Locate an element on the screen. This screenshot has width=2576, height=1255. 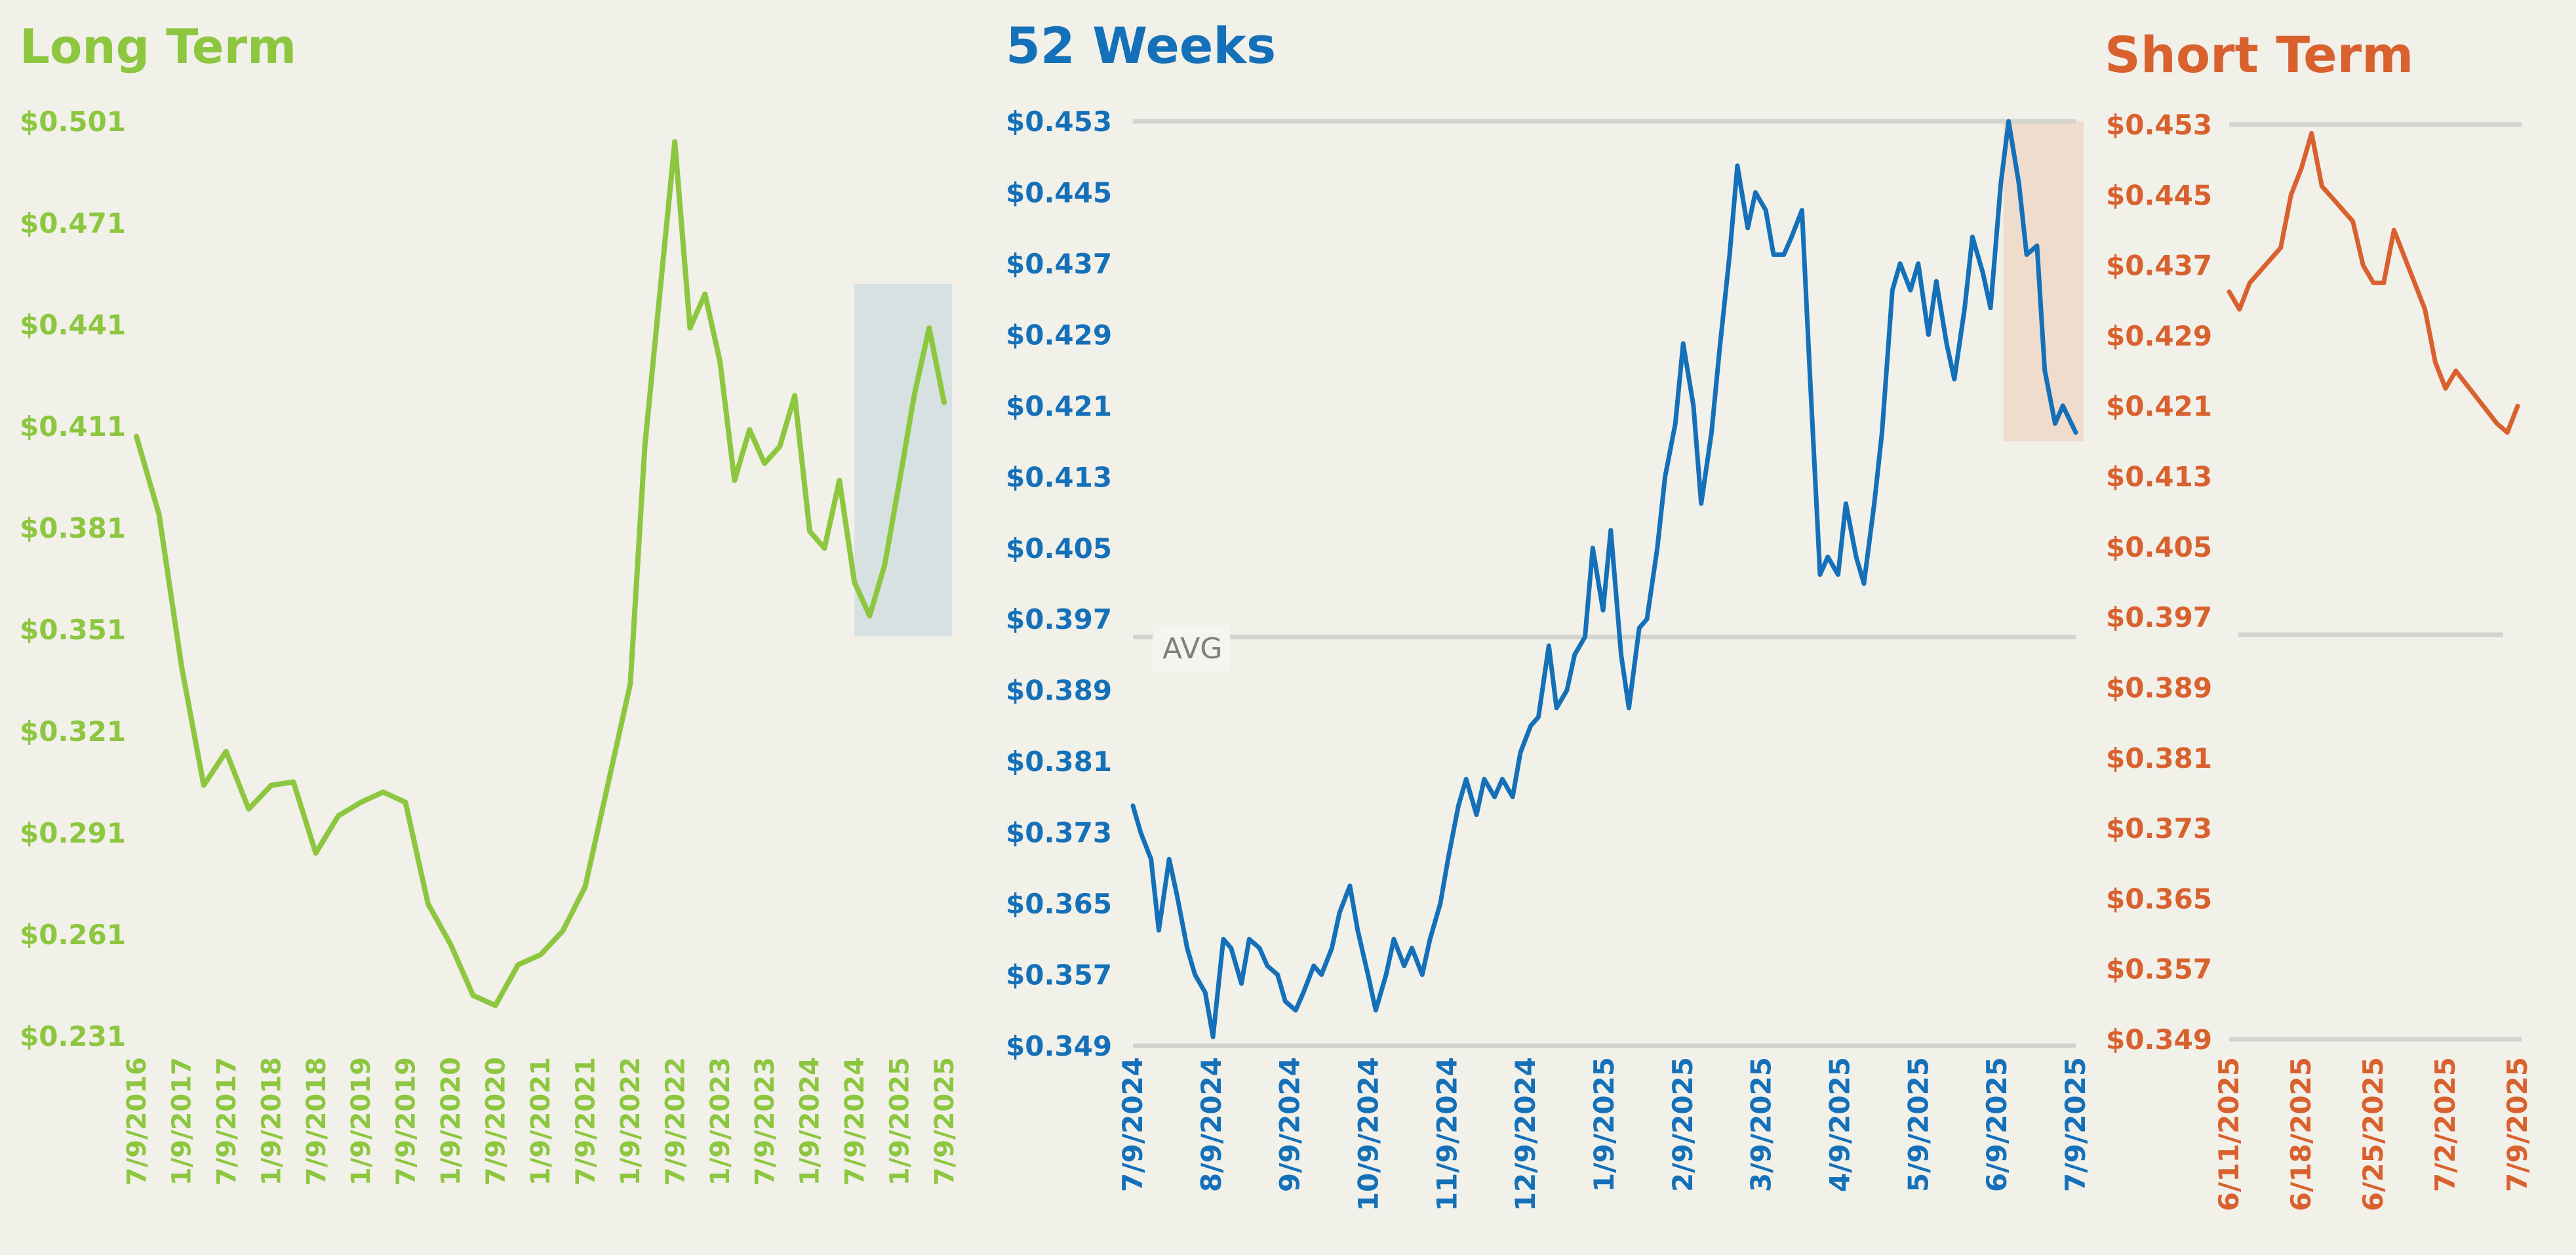
weeks52-y-tick-label: $0.453 is located at coordinates (1059, 122).